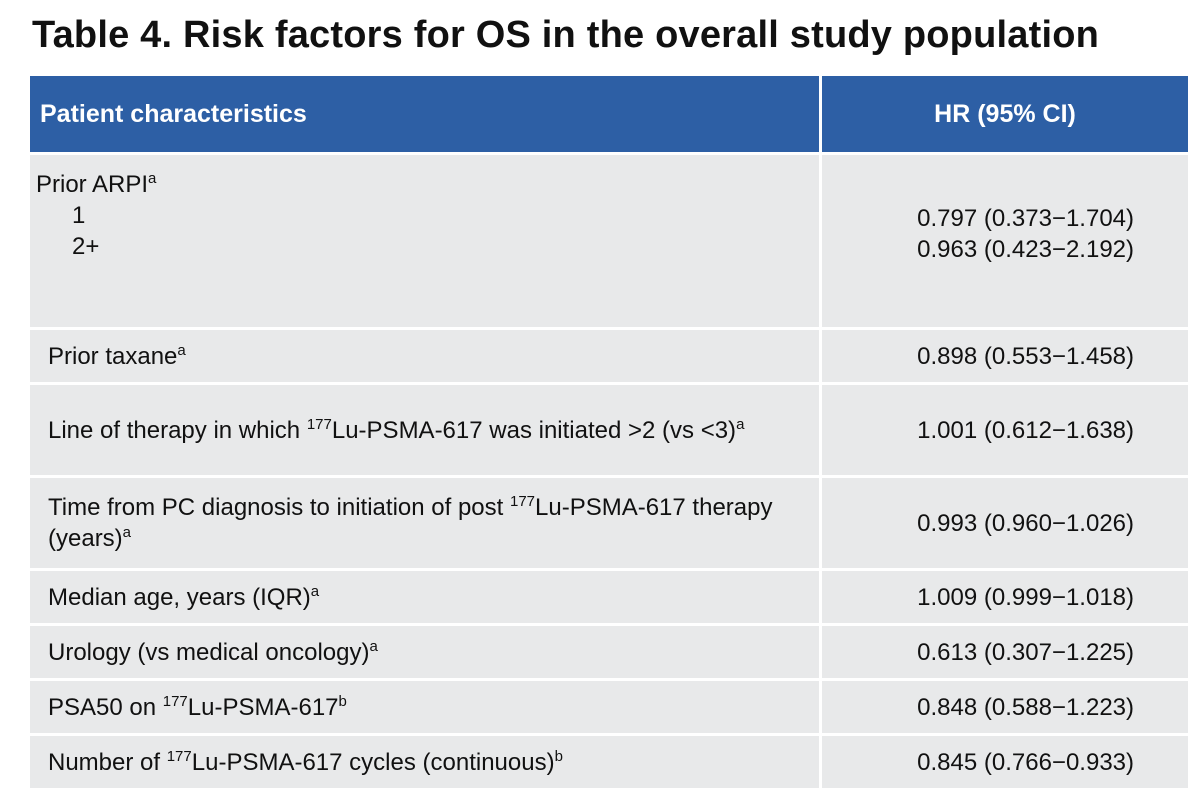  Describe the element at coordinates (107, 762) in the screenshot. I see `row-label: Number of` at that location.